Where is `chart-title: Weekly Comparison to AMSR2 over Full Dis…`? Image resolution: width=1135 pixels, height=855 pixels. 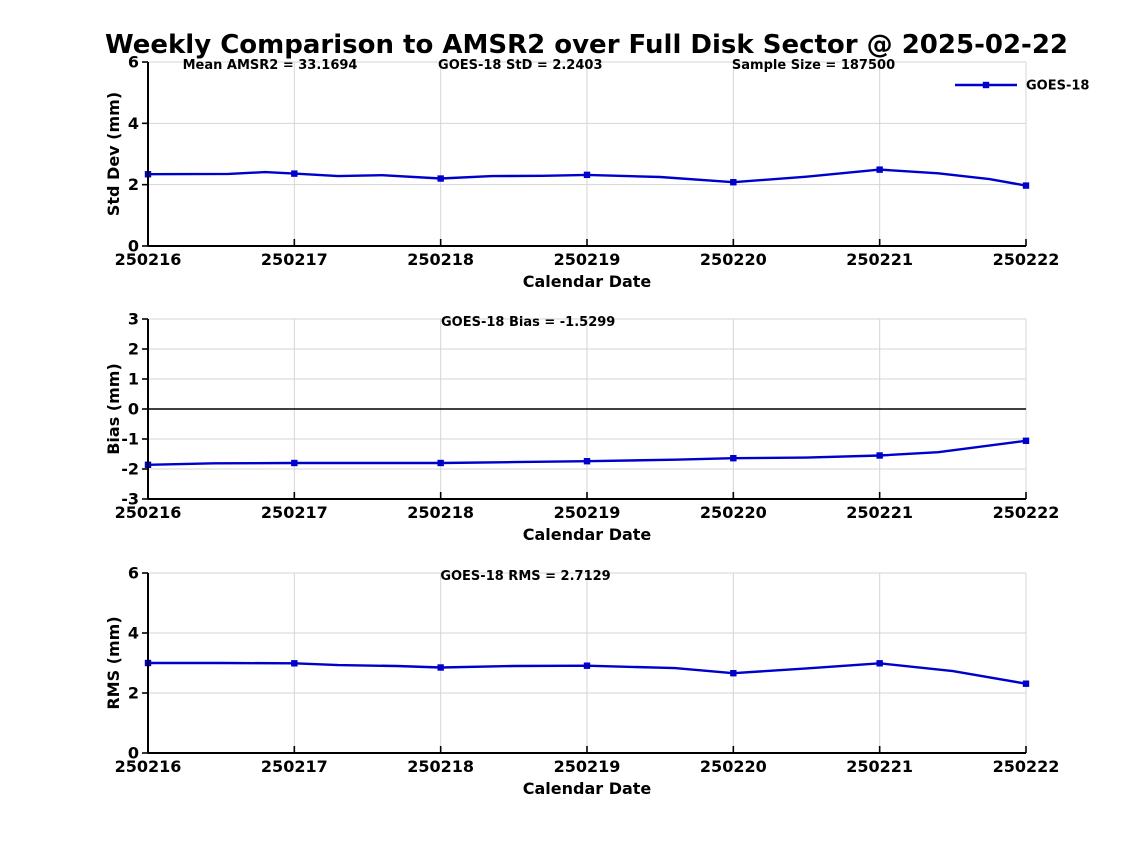
chart-title: Weekly Comparison to AMSR2 over Full Dis… is located at coordinates (586, 45).